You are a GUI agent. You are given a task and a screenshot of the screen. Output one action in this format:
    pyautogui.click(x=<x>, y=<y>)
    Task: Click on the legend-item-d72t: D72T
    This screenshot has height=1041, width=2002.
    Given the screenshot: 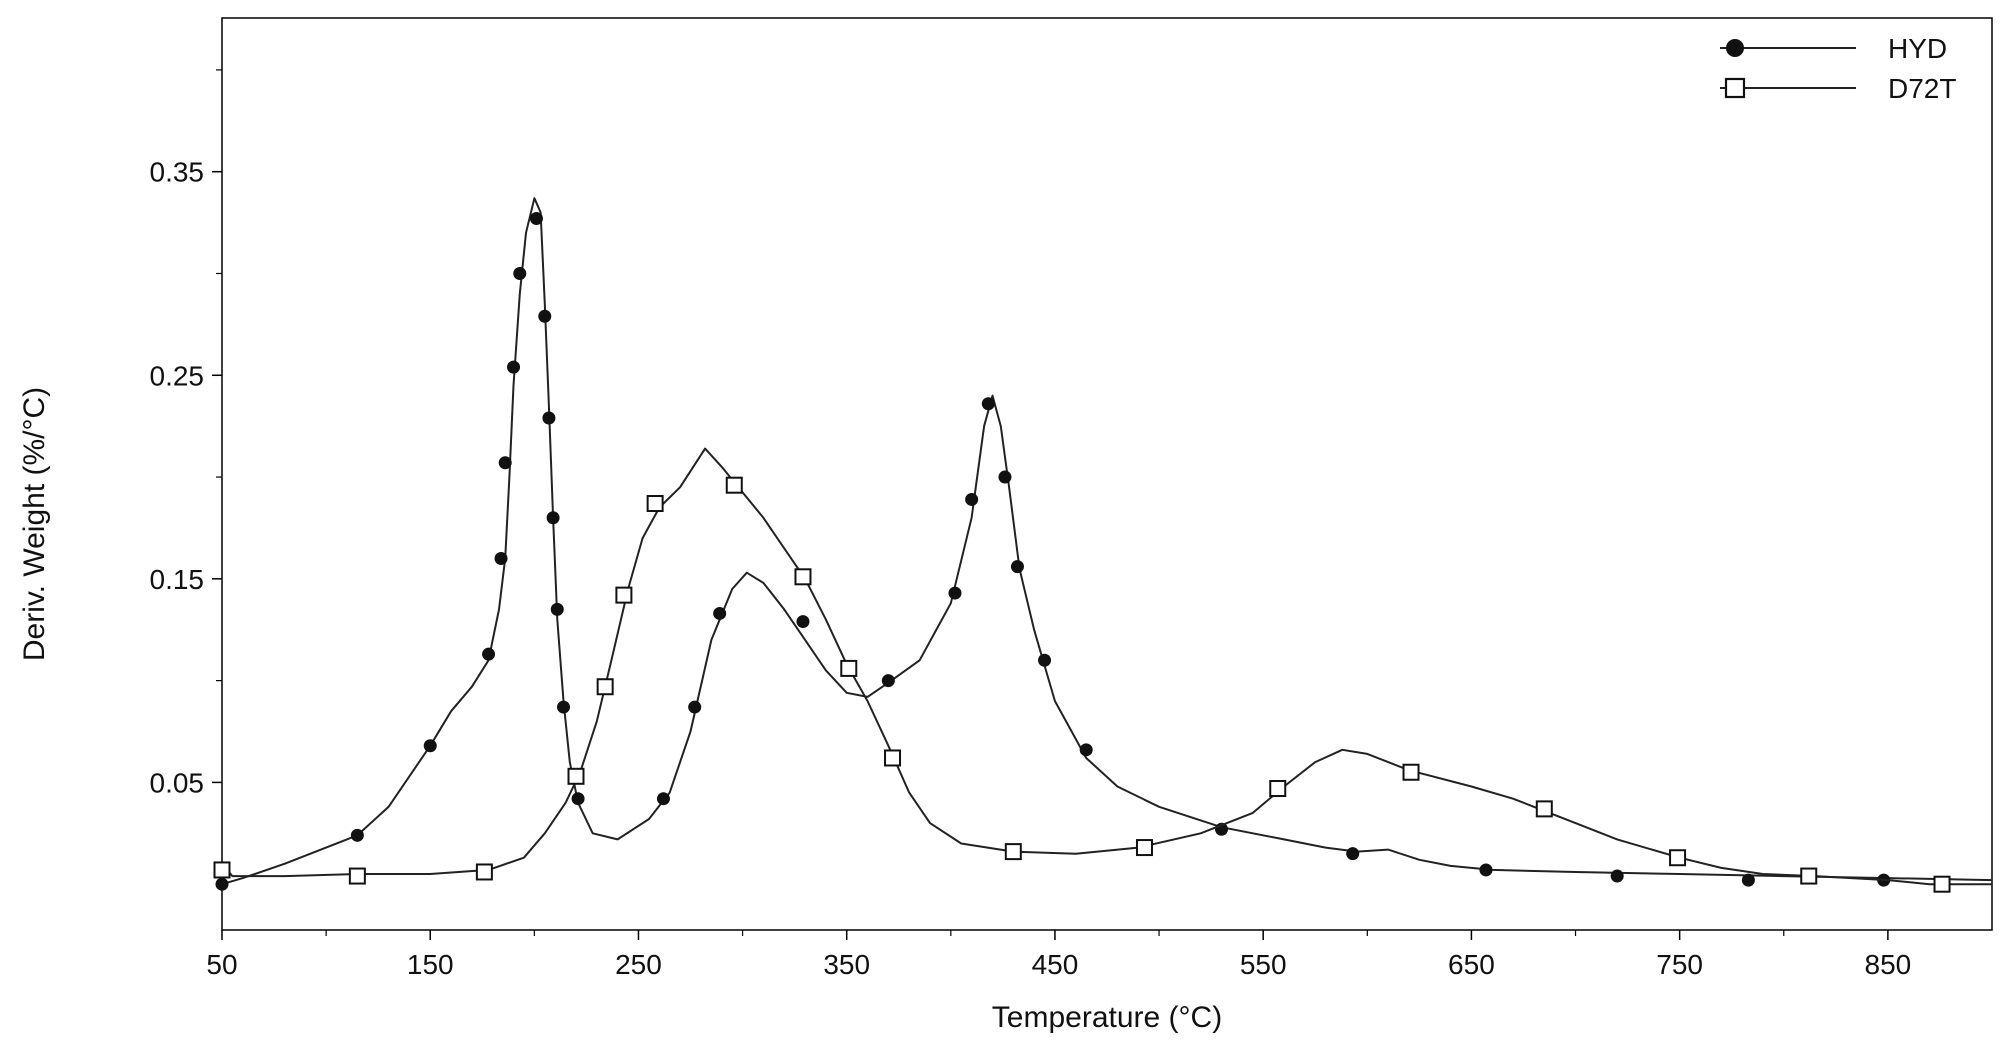 What is the action you would take?
    pyautogui.click(x=1838, y=88)
    